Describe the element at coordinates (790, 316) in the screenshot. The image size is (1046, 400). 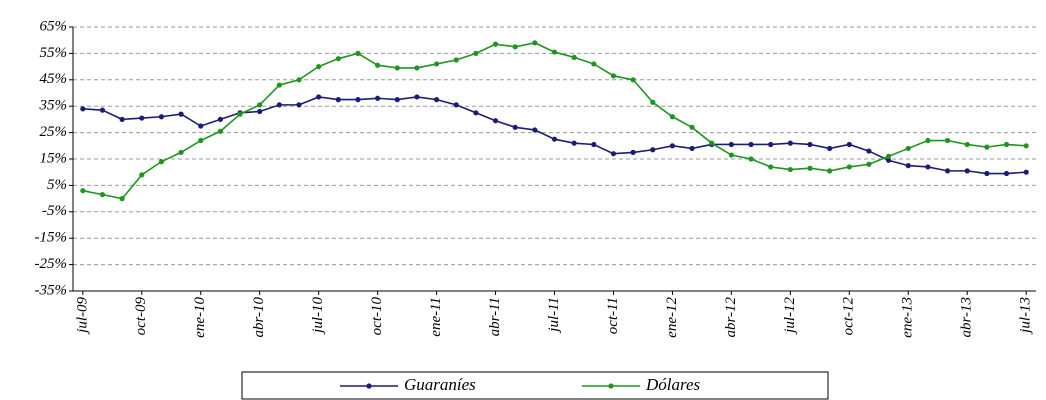
I see `x-tick-label: jul-12` at that location.